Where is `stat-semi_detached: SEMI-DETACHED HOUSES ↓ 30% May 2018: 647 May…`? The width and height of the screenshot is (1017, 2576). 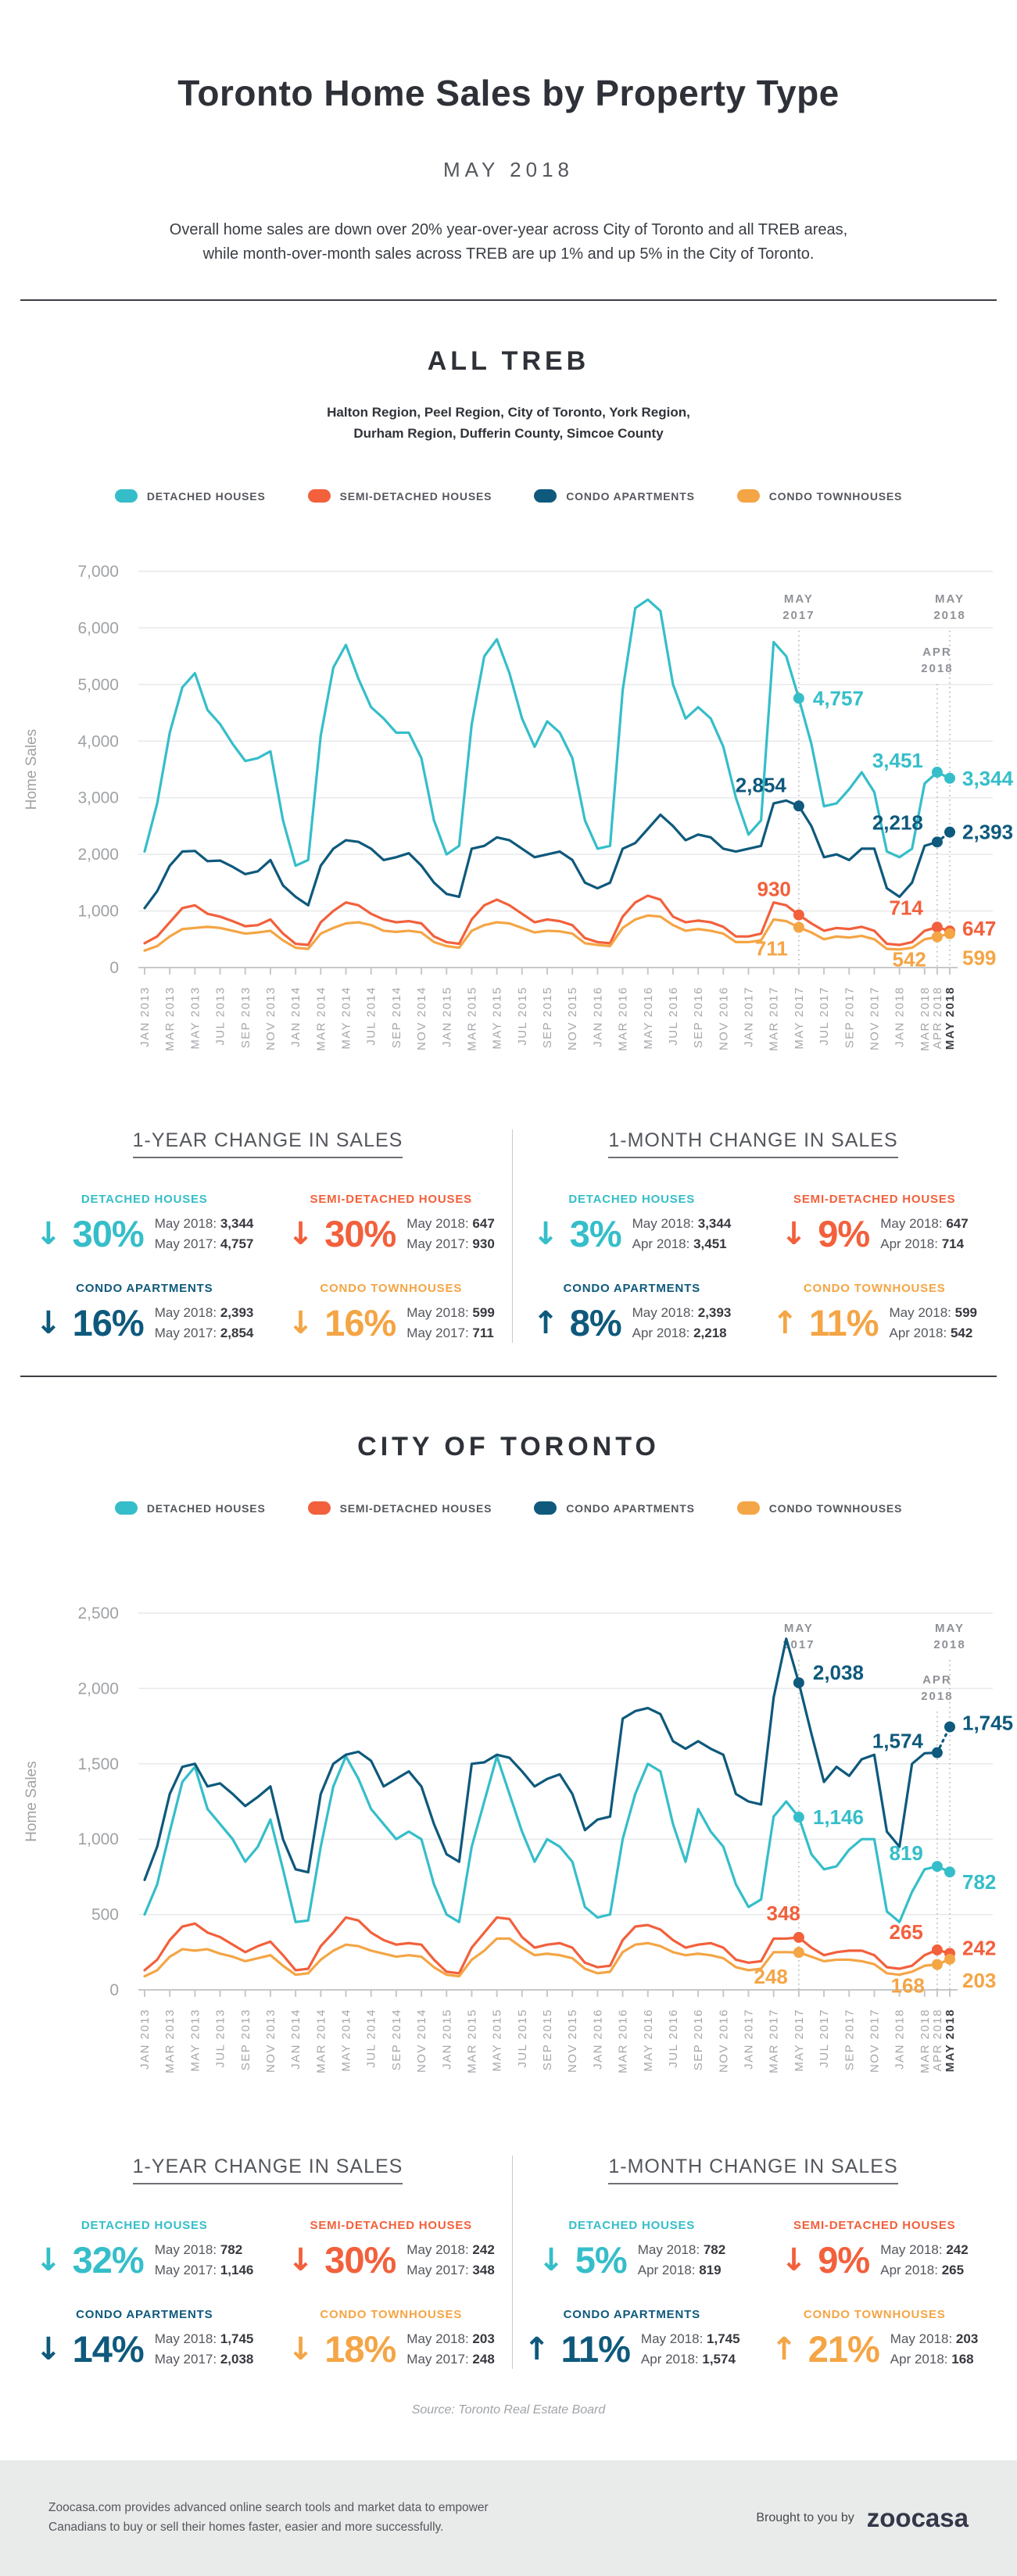
stat-semi_detached: SEMI-DETACHED HOUSES ↓ 30% May 2018: 647 May… is located at coordinates (391, 1223).